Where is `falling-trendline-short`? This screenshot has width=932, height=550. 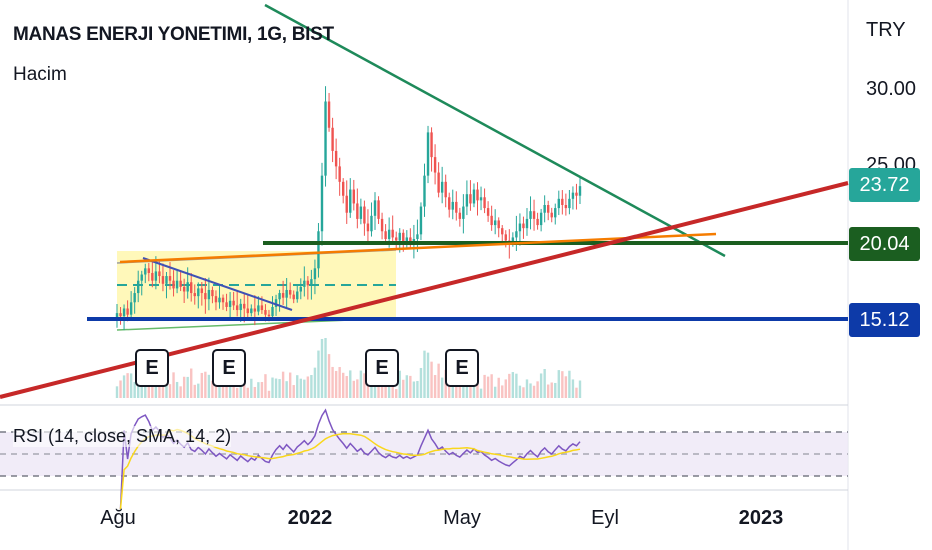
falling-trendline-short is located at coordinates (217, 284).